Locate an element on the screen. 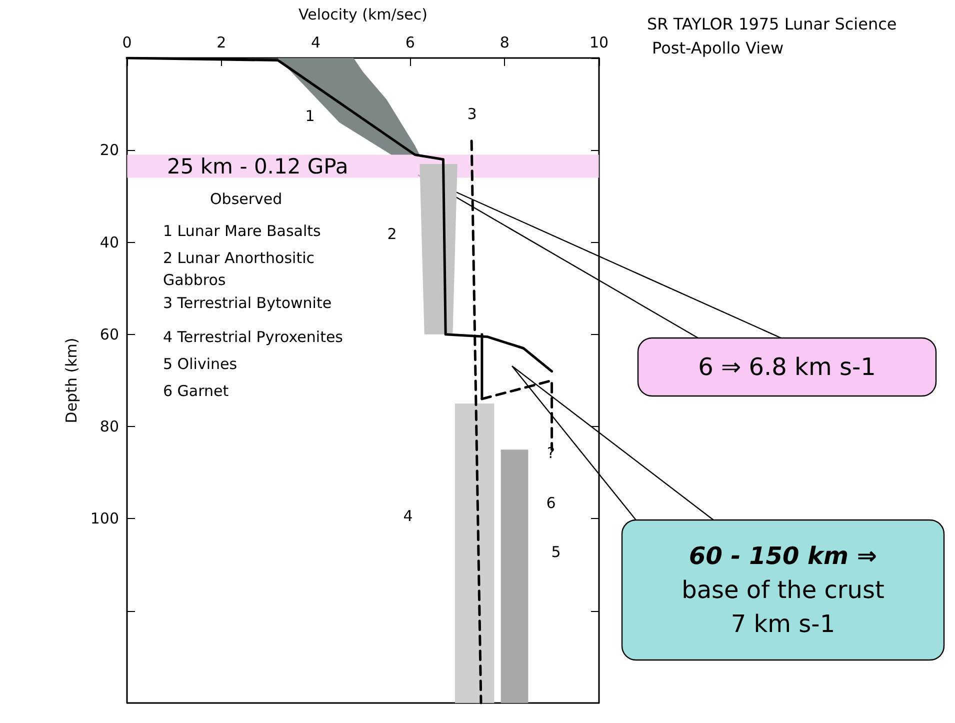 The image size is (955, 723). y-axis-title: Depth (km) is located at coordinates (71, 381).